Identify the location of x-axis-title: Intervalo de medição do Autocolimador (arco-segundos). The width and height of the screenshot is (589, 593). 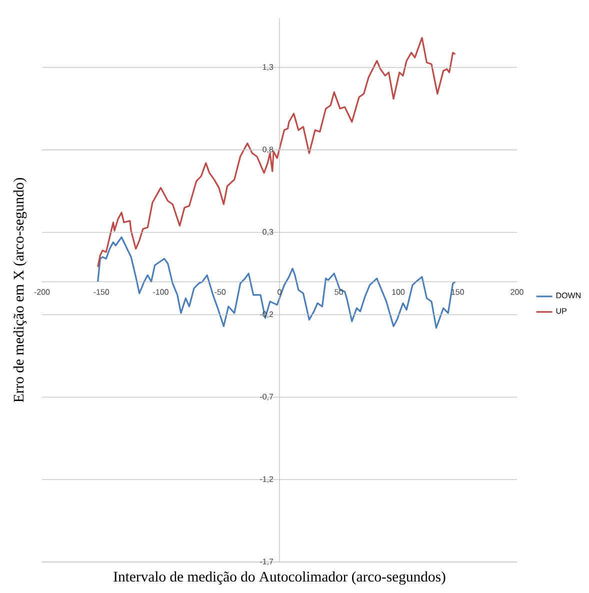
(280, 578).